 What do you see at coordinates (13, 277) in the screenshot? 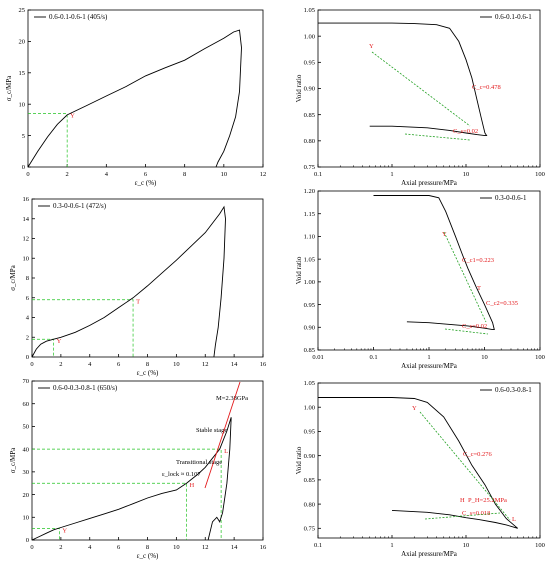
I see `y-axis-title: σ_c/MPa` at bounding box center [13, 277].